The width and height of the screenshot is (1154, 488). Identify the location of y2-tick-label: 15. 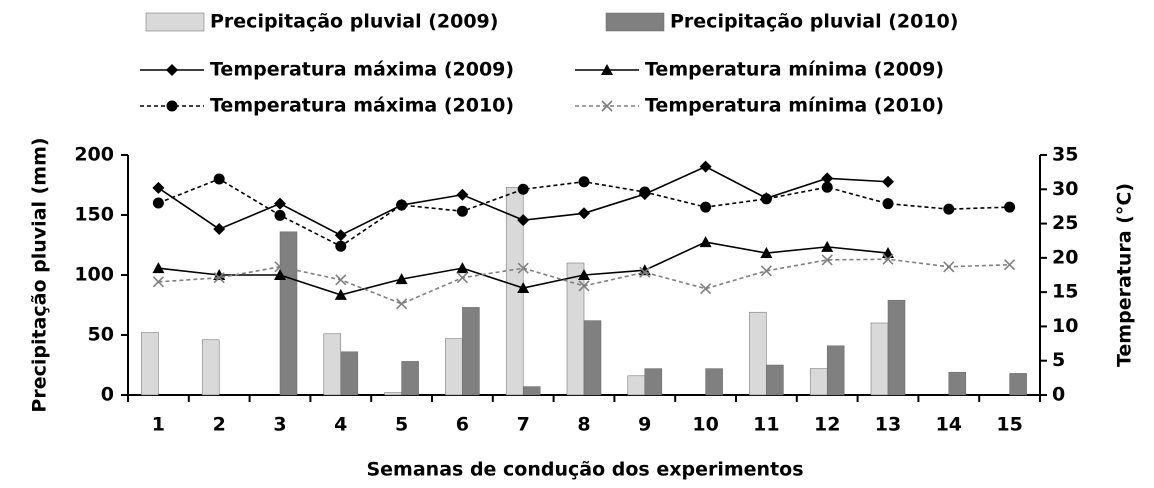
(1065, 292).